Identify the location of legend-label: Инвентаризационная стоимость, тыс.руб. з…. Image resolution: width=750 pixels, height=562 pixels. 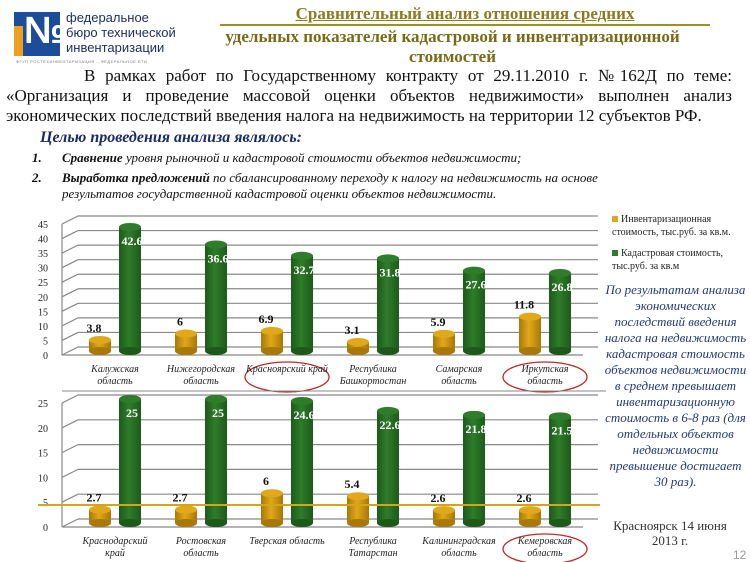
(671, 226).